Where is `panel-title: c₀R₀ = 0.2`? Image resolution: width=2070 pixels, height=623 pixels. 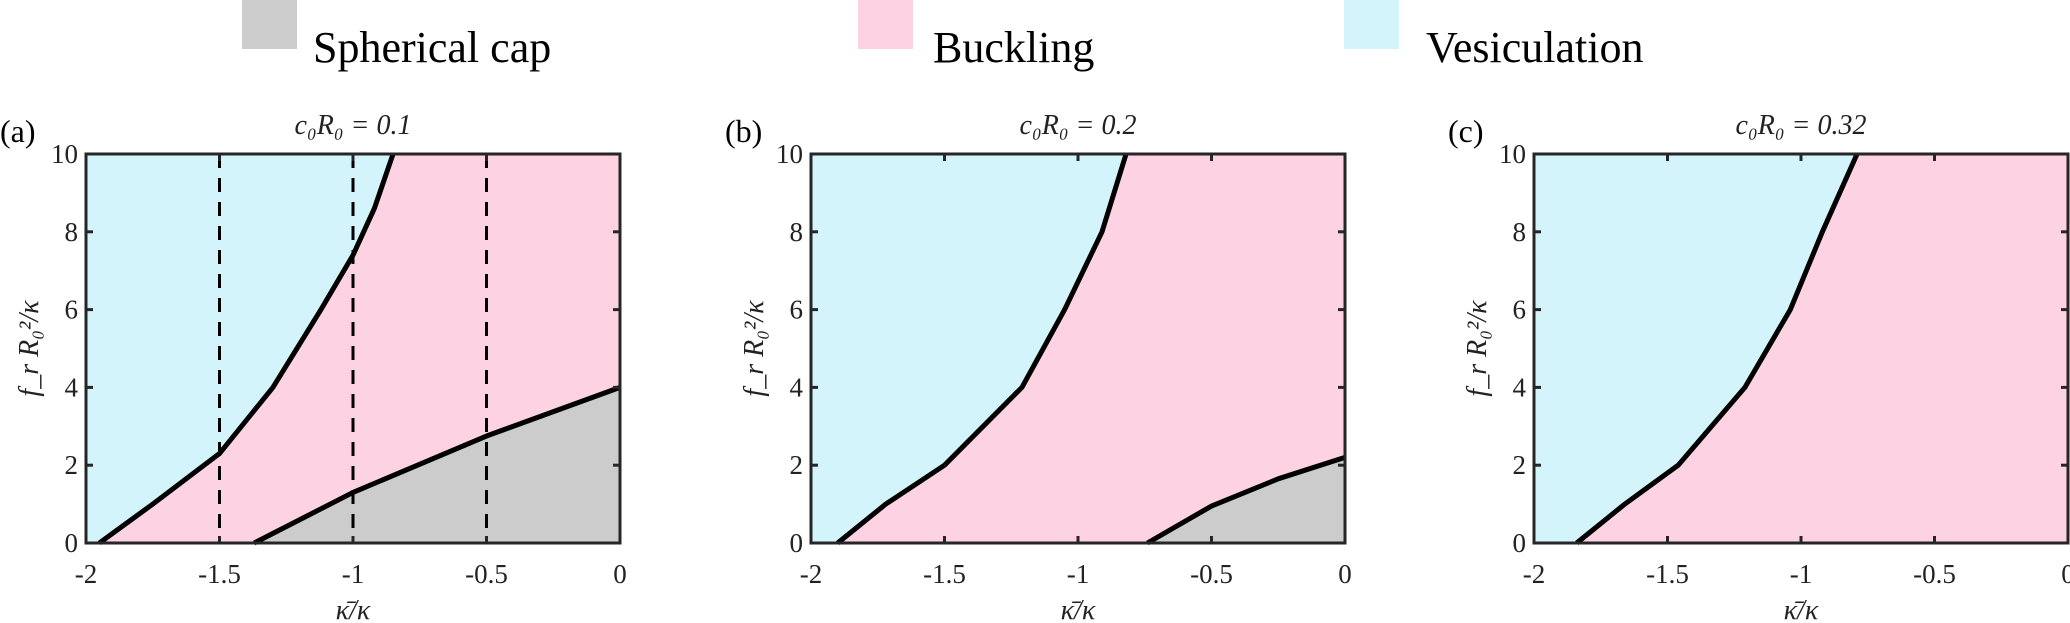 panel-title: c₀R₀ = 0.2 is located at coordinates (1078, 125).